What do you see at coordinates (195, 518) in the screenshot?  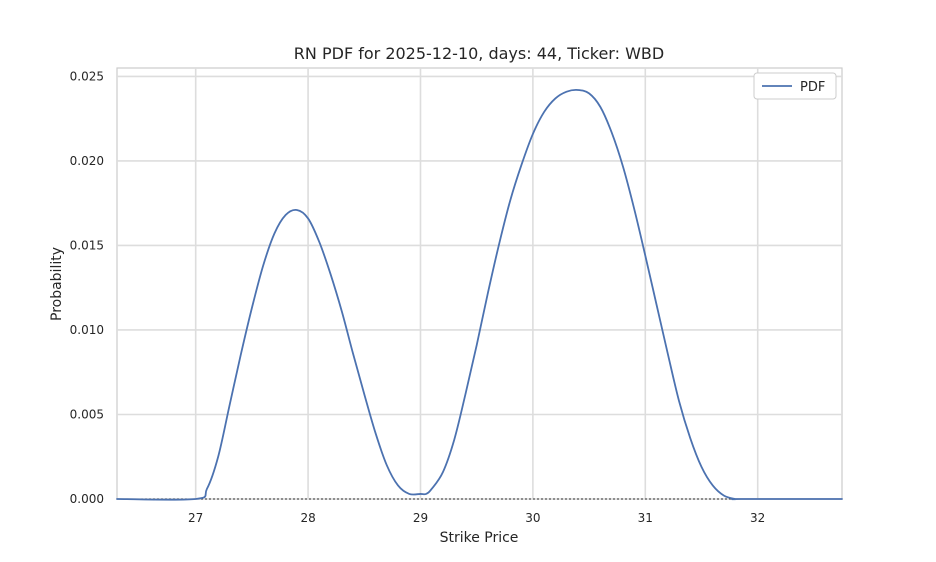 I see `x-tick-label: 27` at bounding box center [195, 518].